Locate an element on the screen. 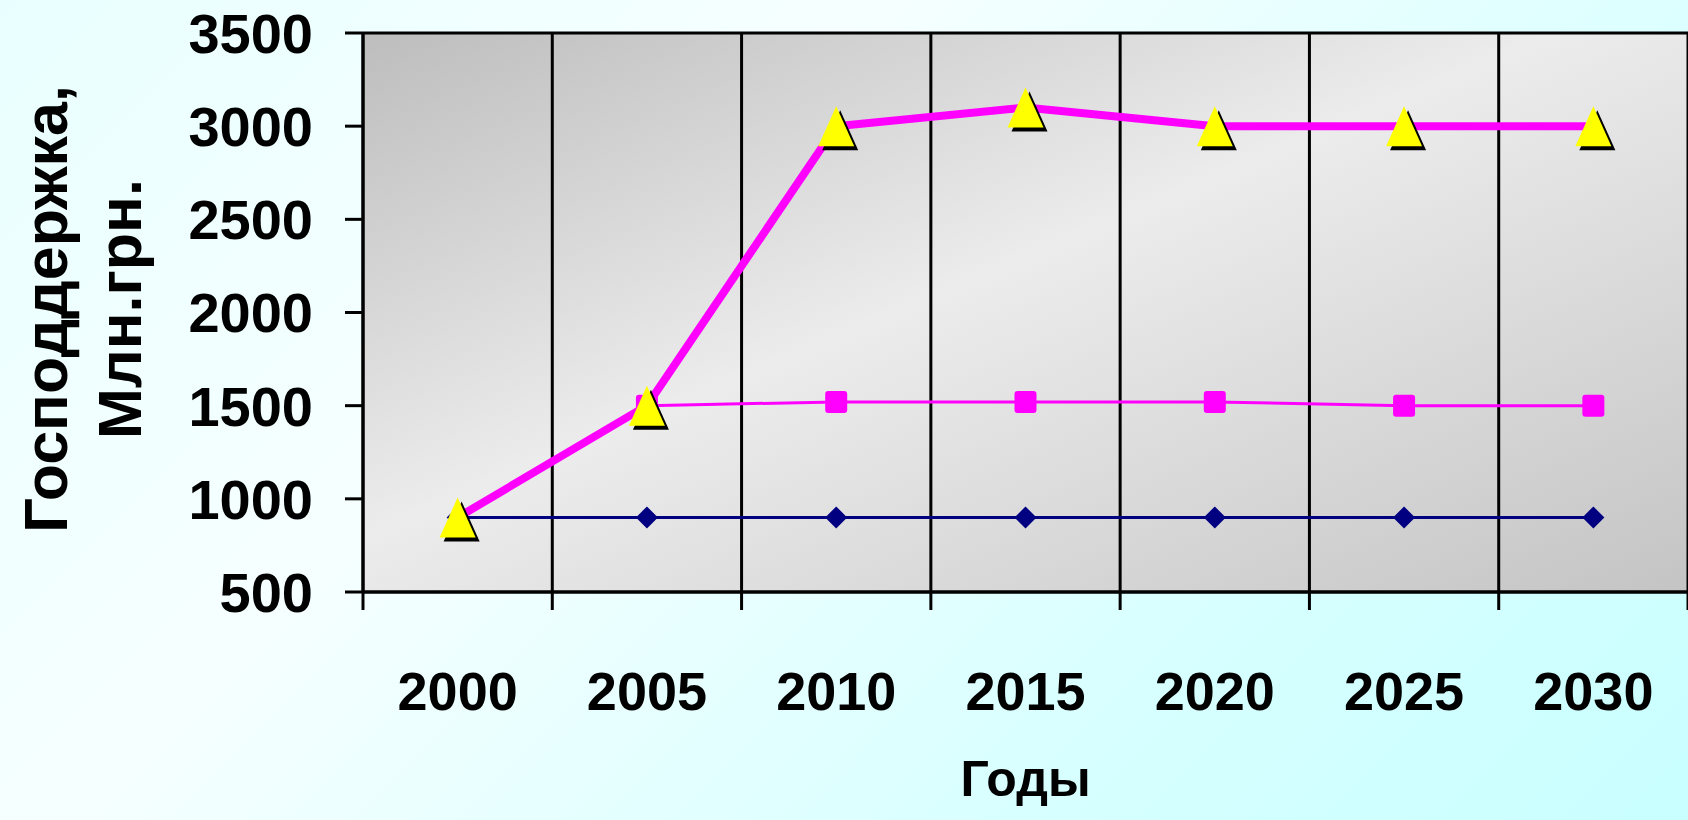 The width and height of the screenshot is (1688, 820). y-tick-label: 3500 is located at coordinates (250, 33).